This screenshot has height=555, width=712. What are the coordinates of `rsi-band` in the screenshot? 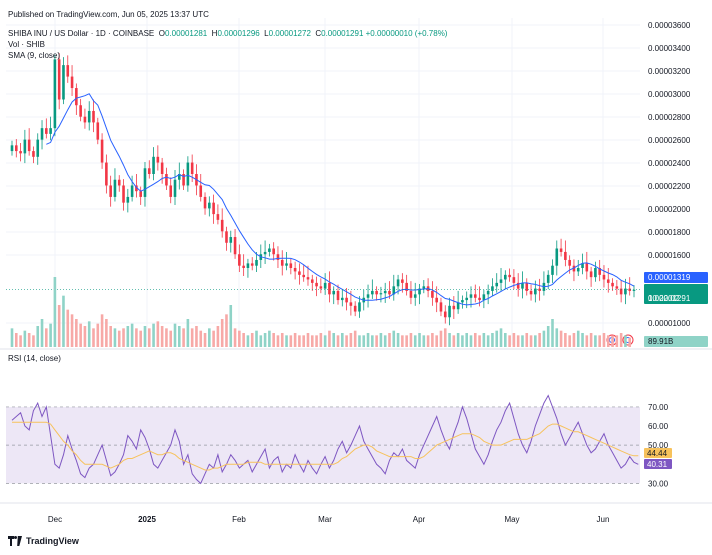 It's located at (323, 445).